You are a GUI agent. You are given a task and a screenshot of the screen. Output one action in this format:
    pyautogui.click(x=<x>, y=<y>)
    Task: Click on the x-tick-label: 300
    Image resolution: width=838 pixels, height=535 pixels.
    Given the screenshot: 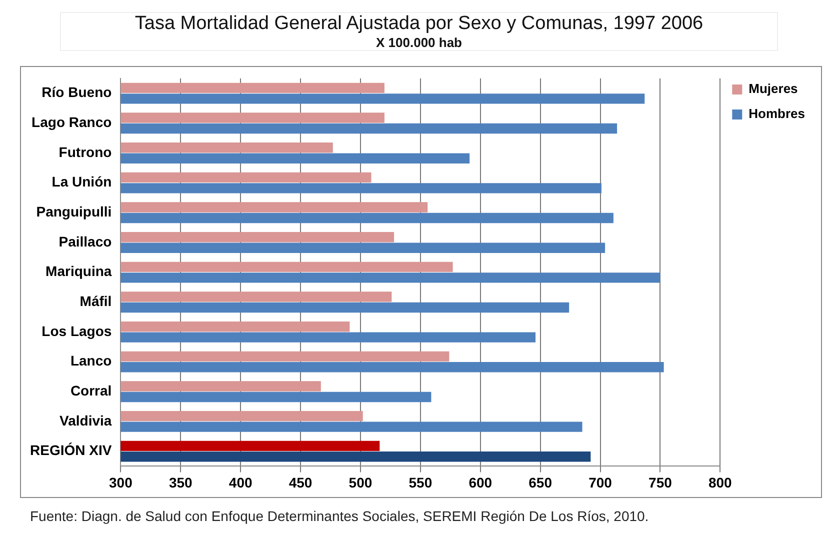 What is the action you would take?
    pyautogui.click(x=121, y=482)
    